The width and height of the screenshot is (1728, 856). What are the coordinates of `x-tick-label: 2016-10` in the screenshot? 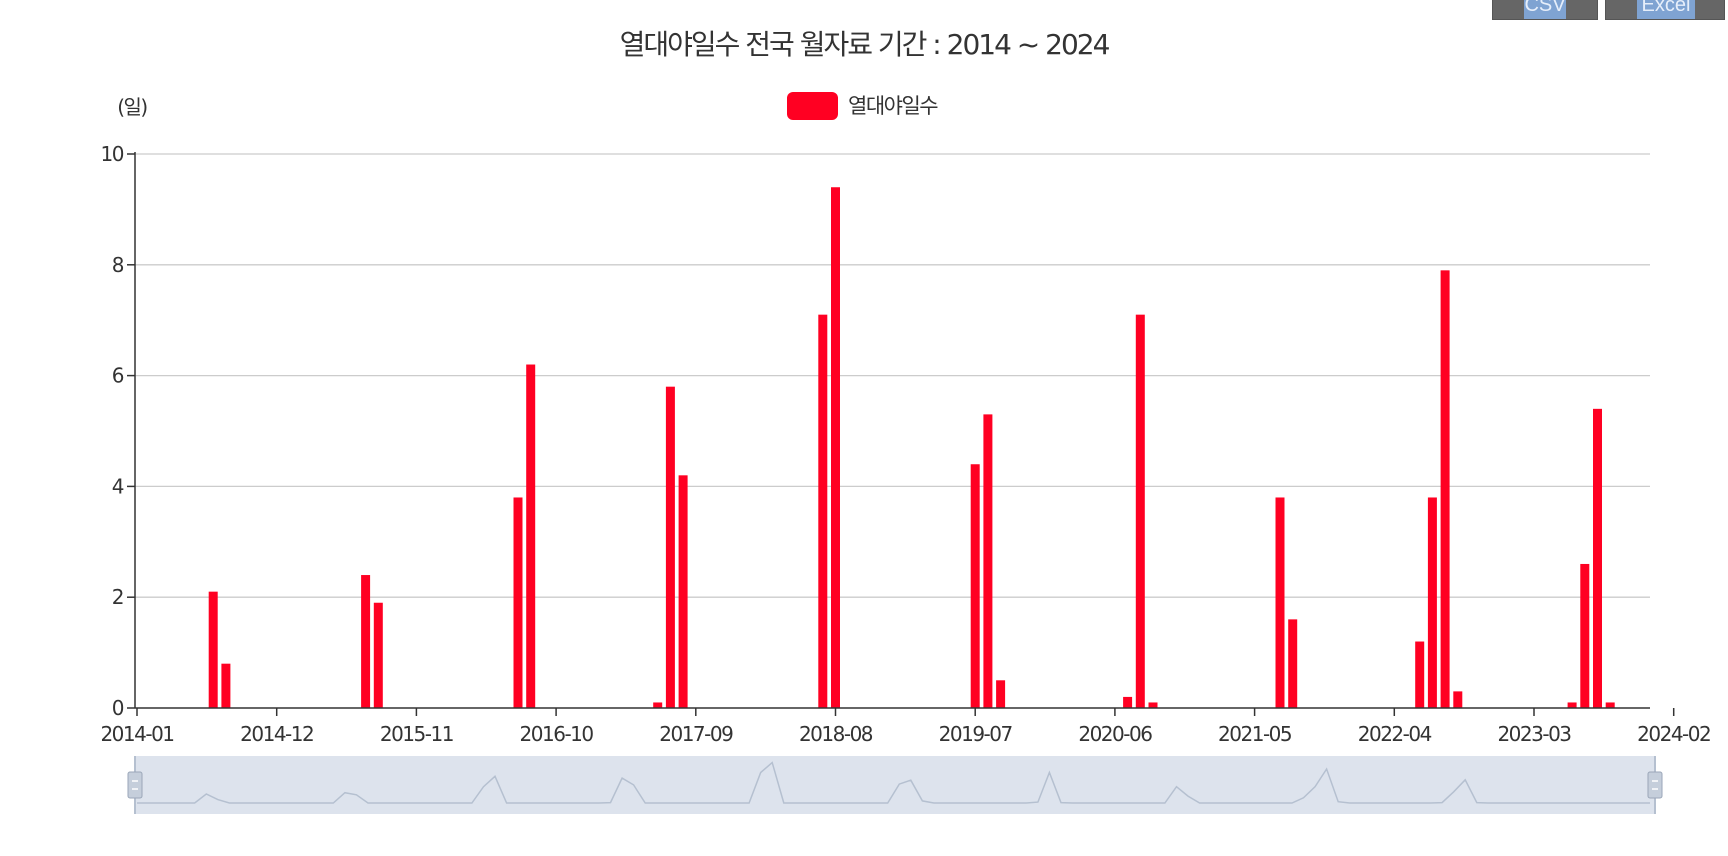 It's located at (557, 734).